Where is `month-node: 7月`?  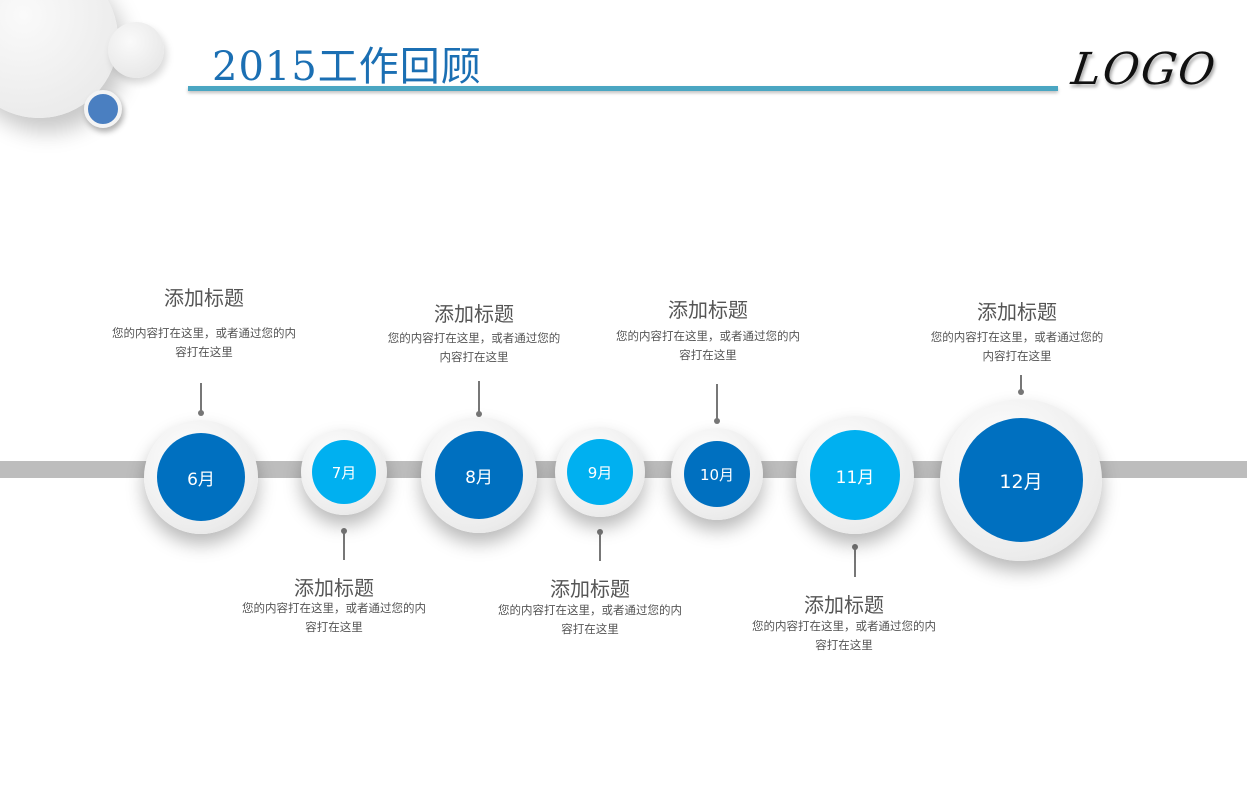 month-node: 7月 is located at coordinates (344, 472).